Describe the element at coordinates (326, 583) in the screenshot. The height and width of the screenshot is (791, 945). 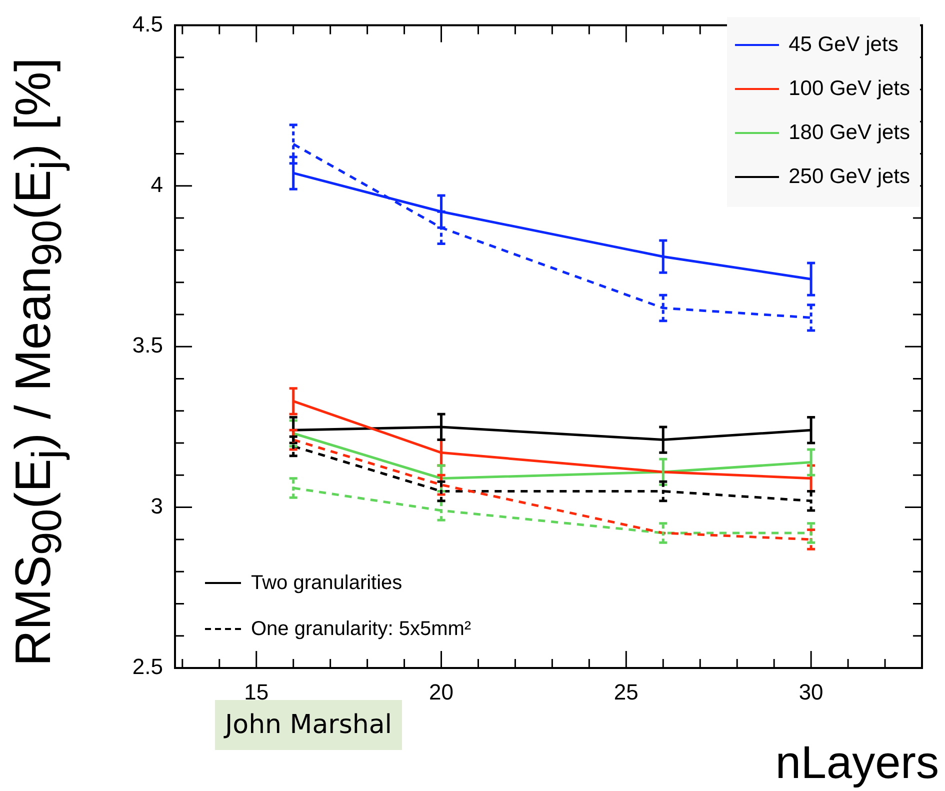
I see `annotation: Two granularities` at that location.